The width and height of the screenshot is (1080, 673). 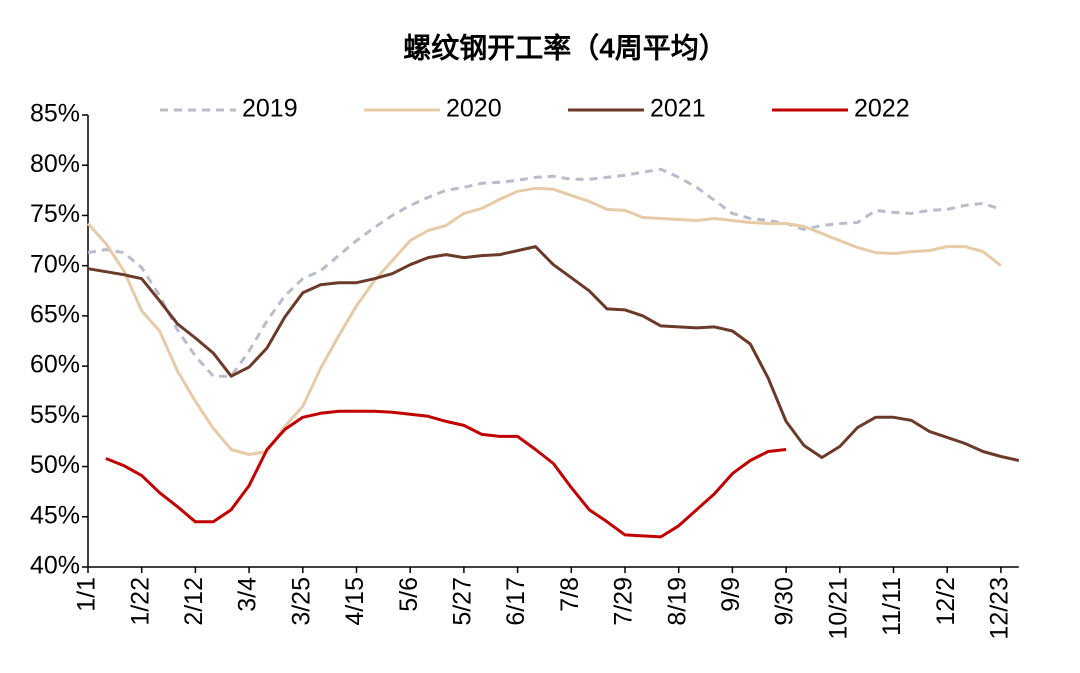 I want to click on y-tick-label: 65%, so click(x=55, y=314).